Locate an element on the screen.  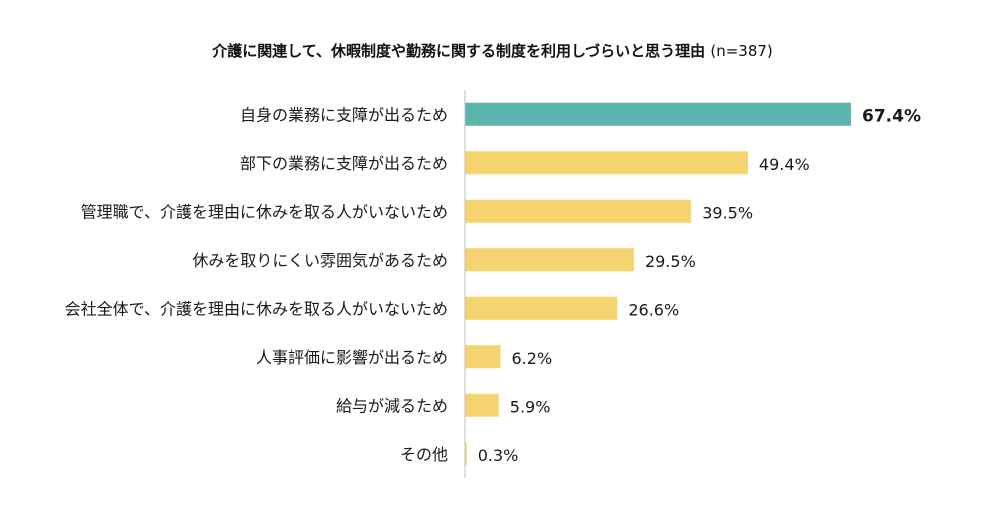
chart-title: 介護に関連して、休暇制度や勤務に関する制度を利用しづらいと思う理由 is located at coordinates (459, 51).